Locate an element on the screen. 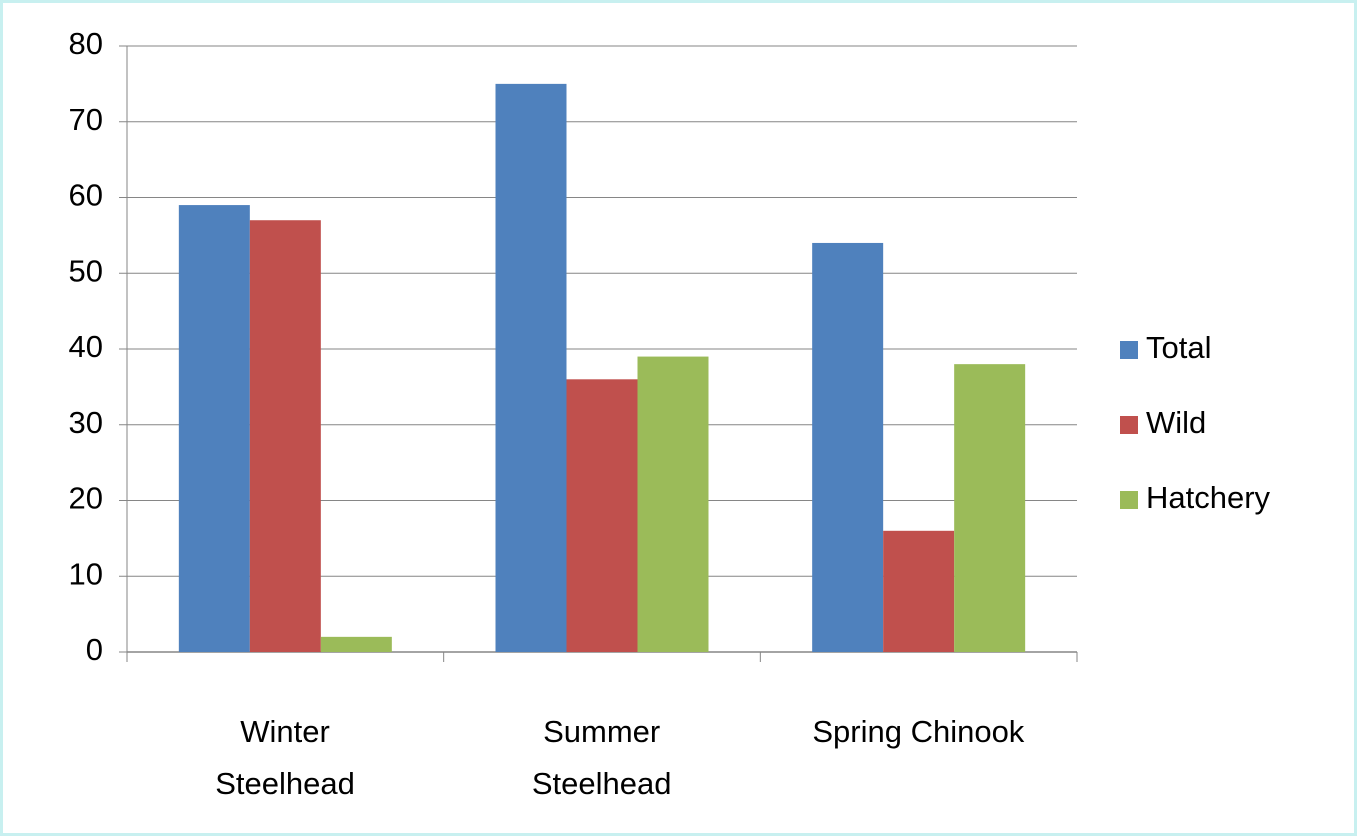 Image resolution: width=1357 pixels, height=836 pixels. y-tick-label: 0 is located at coordinates (94, 649).